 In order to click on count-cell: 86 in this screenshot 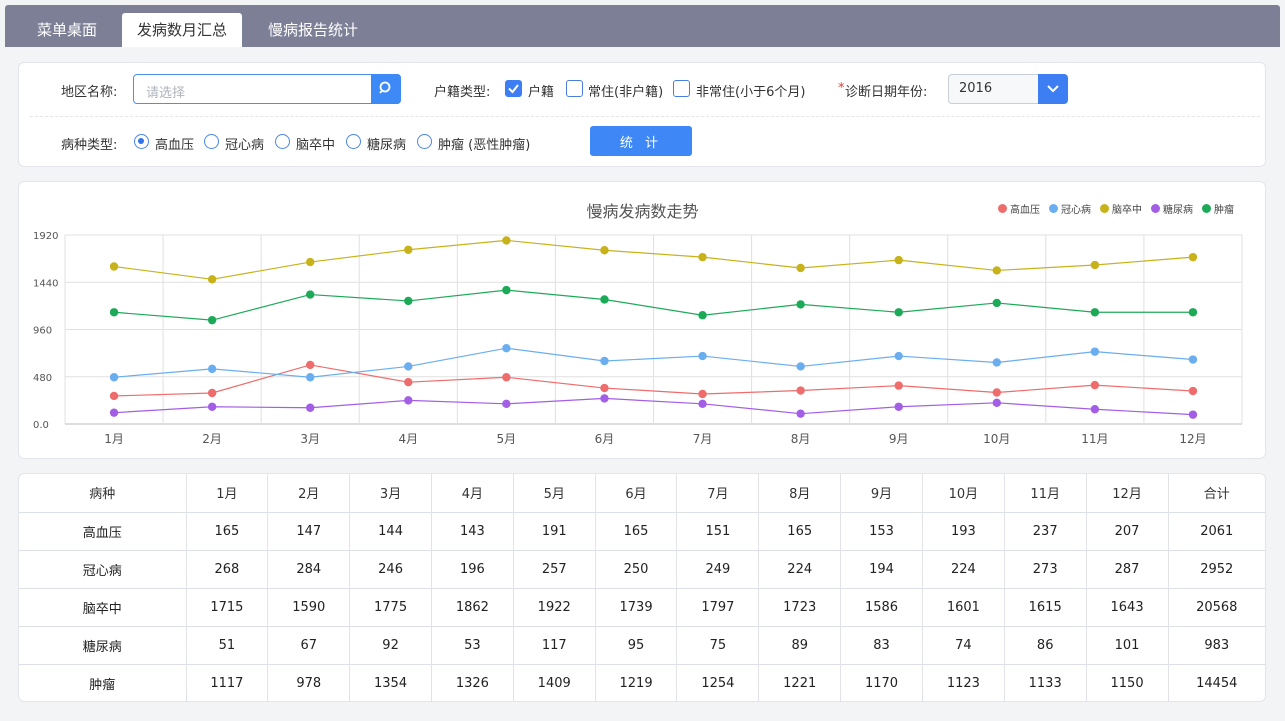, I will do `click(1045, 644)`.